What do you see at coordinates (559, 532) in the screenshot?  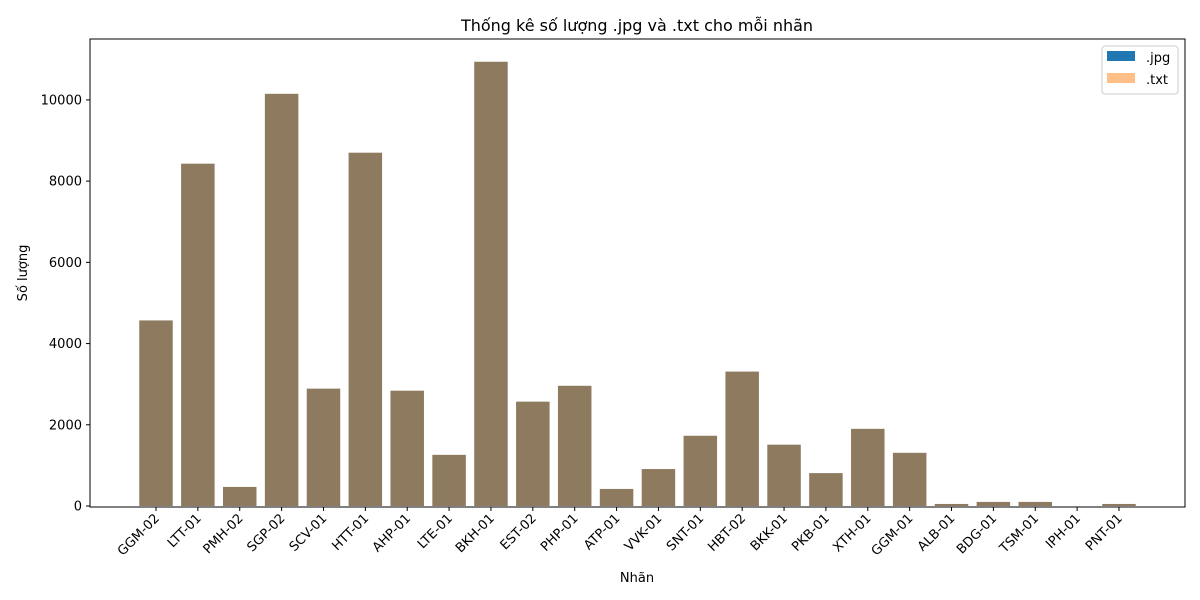 I see `x-tick-label: PHP-01` at bounding box center [559, 532].